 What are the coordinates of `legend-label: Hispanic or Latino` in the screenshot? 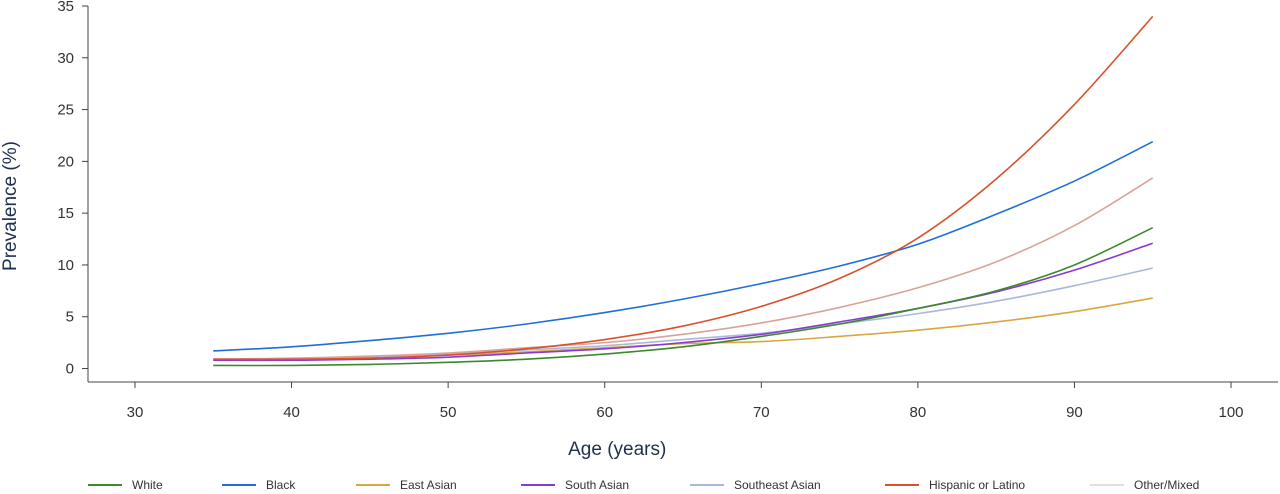 It's located at (977, 485).